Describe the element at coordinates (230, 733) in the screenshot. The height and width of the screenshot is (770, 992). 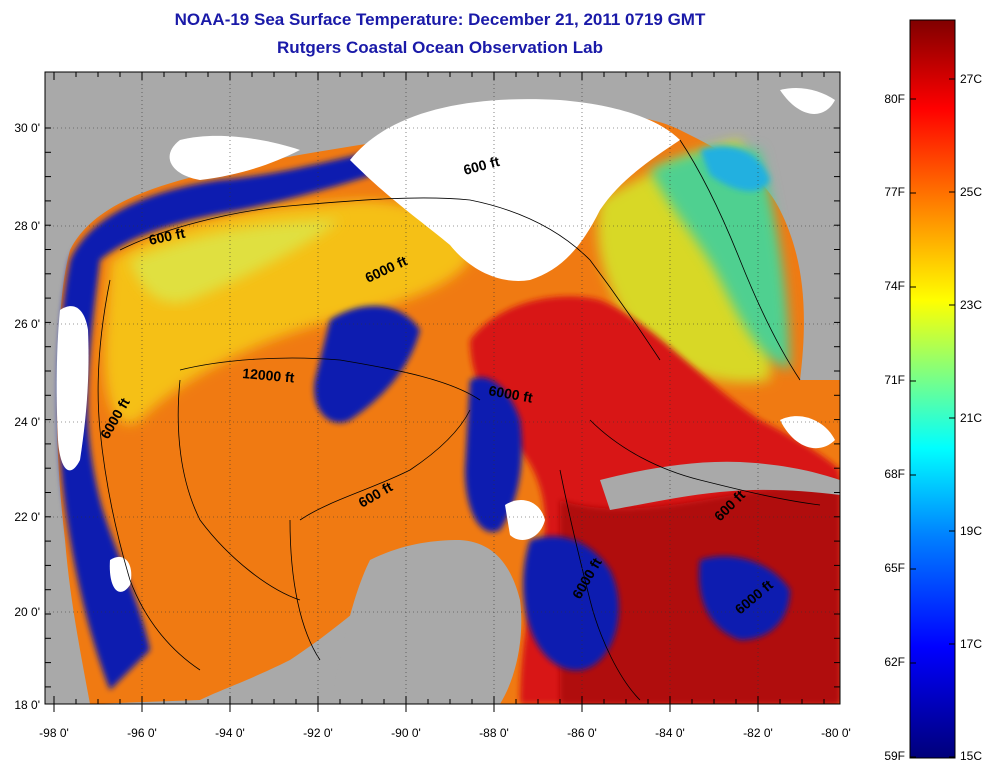
I see `lon-label: -94 0'` at that location.